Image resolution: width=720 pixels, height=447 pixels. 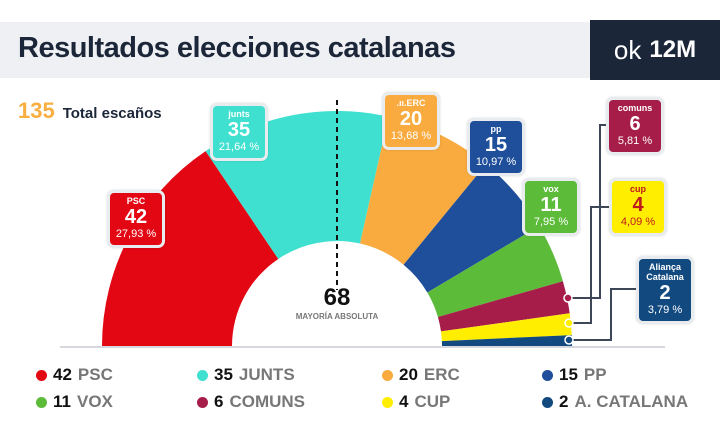 I want to click on party-logo: Aliança Catalana, so click(x=665, y=272).